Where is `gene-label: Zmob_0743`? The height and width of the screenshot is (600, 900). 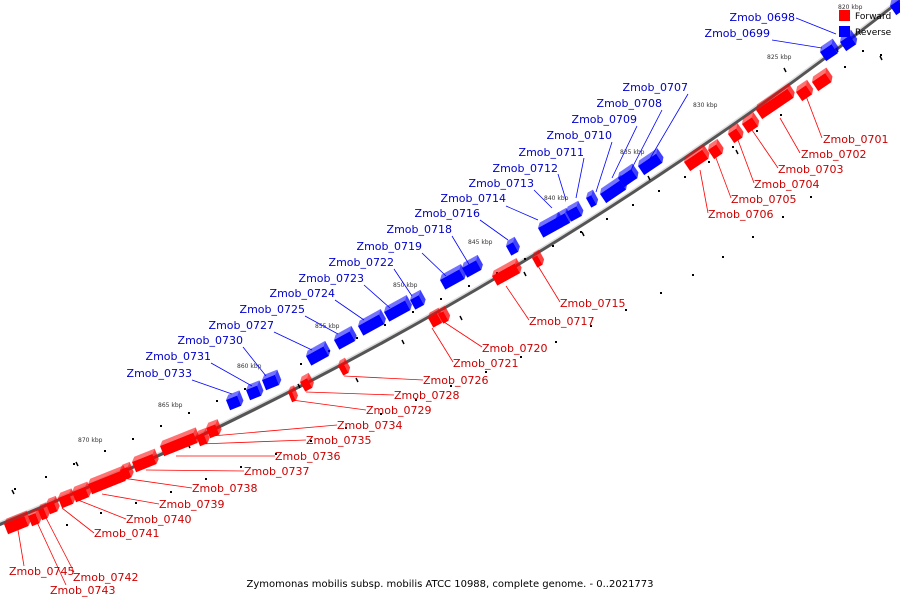
gene-label: Zmob_0743 is located at coordinates (82, 590).